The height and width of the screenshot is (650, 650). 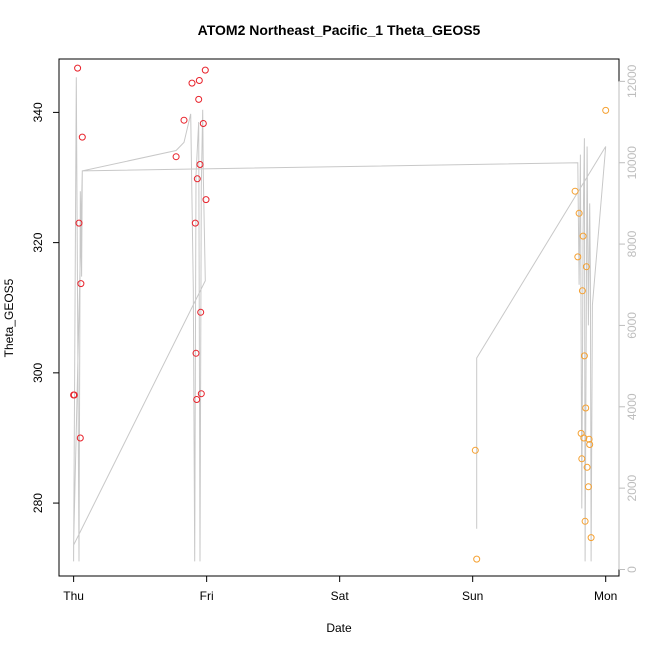 What do you see at coordinates (38, 242) in the screenshot?
I see `y-tick-label: 320` at bounding box center [38, 242].